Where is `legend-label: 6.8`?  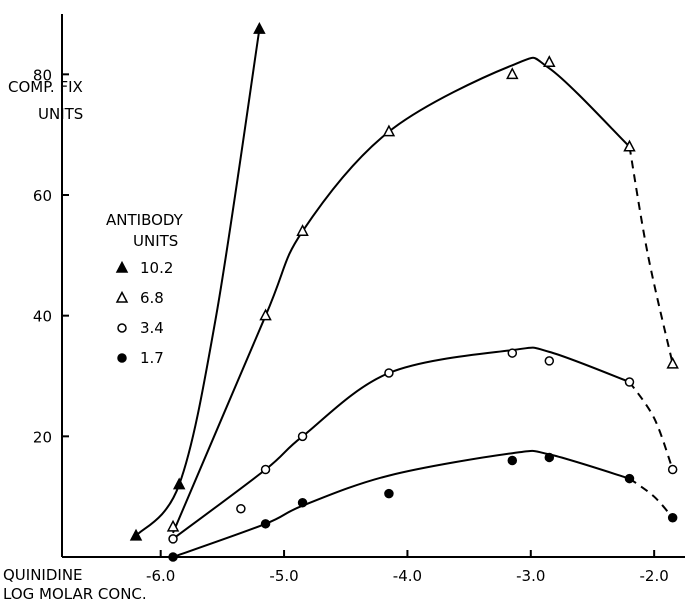
legend-label: 6.8 is located at coordinates (152, 298).